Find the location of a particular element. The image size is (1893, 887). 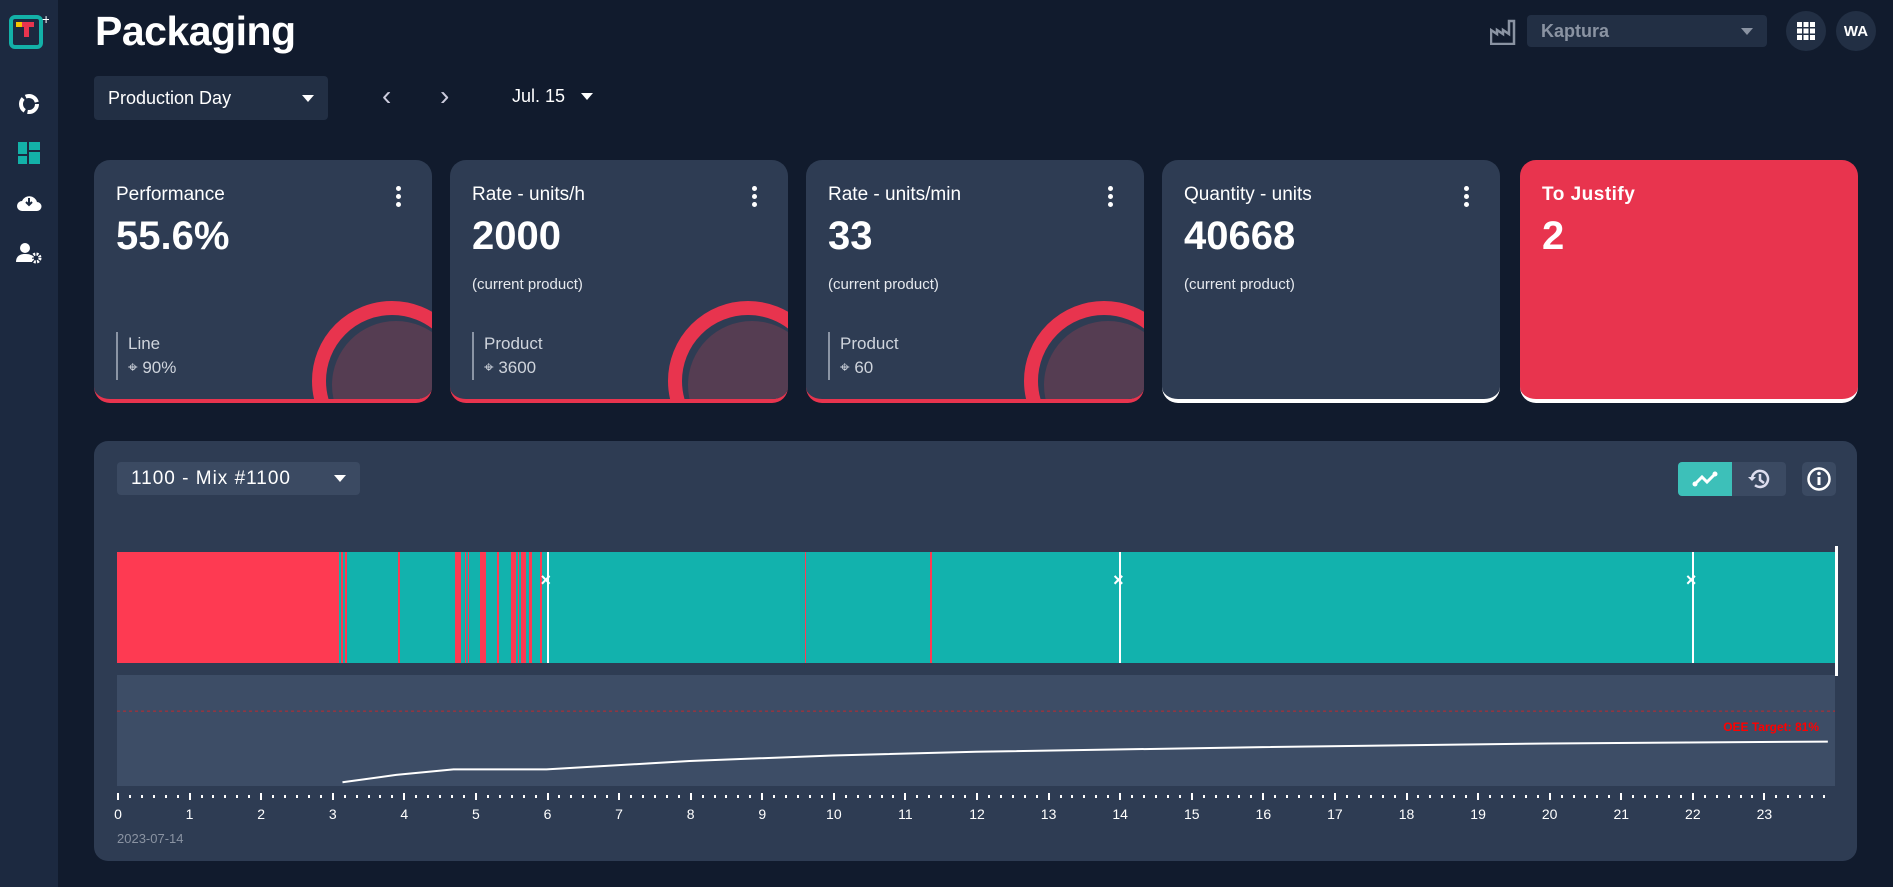

axis-tick-label: 18 is located at coordinates (1406, 814).